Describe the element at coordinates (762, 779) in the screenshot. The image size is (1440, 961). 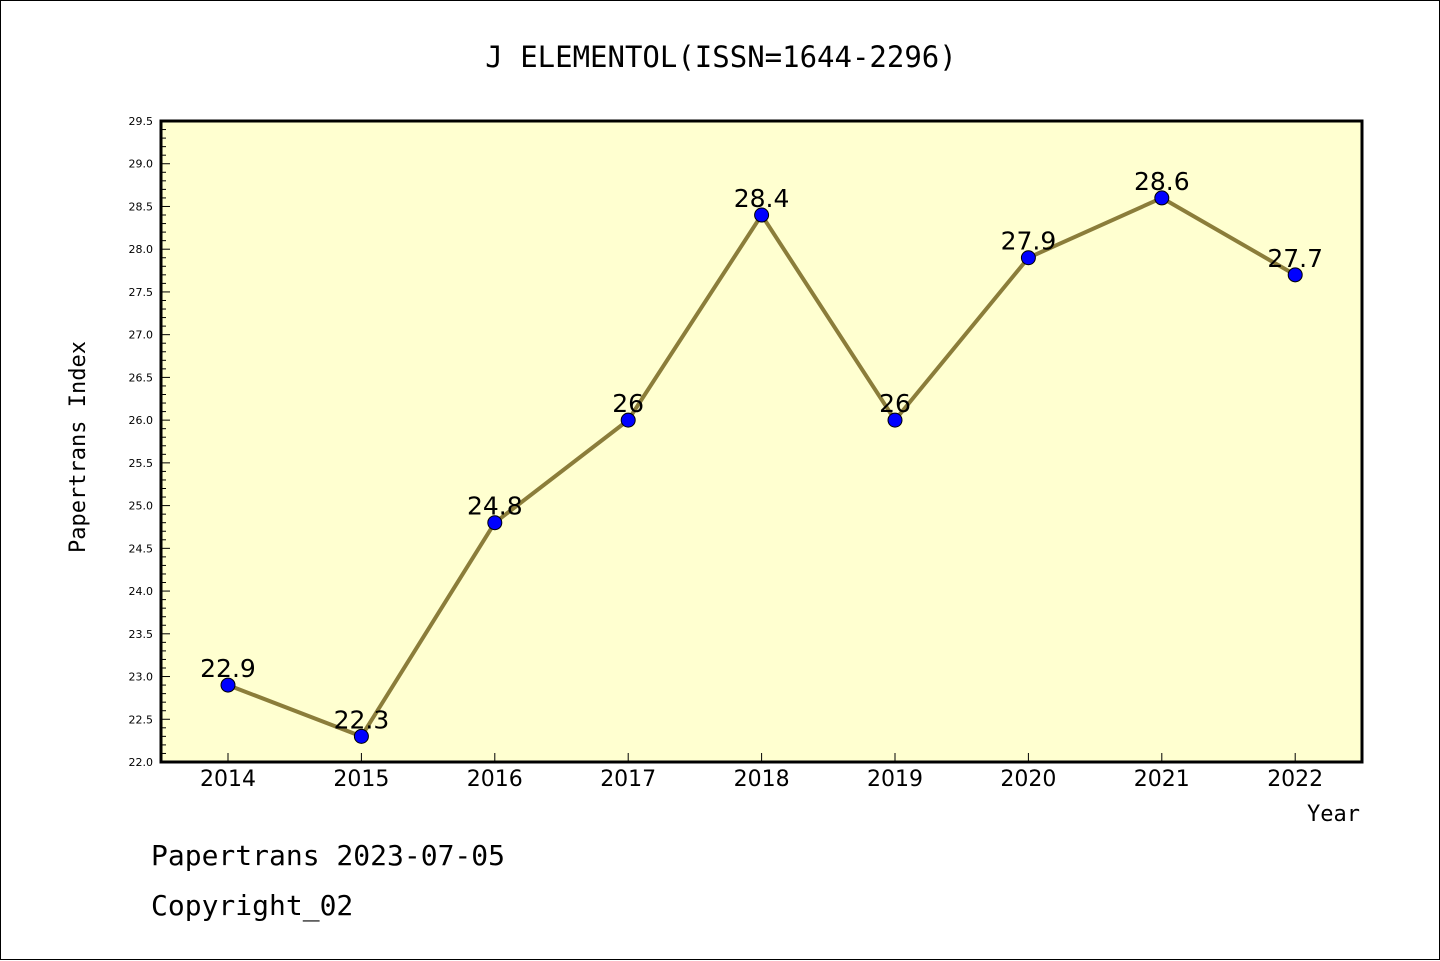
I see `x-tick-label: 2018` at that location.